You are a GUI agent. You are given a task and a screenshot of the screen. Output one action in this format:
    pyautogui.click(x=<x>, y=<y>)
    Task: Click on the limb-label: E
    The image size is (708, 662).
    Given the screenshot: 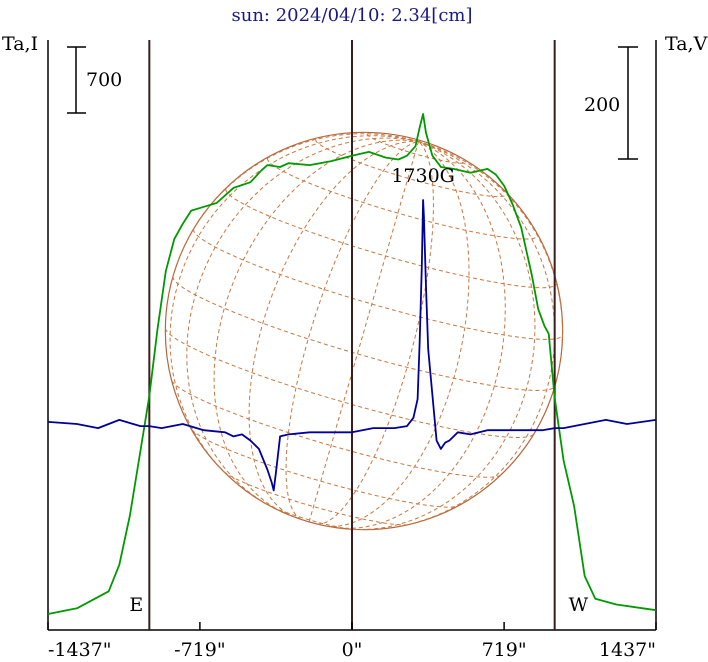 What is the action you would take?
    pyautogui.click(x=136, y=605)
    